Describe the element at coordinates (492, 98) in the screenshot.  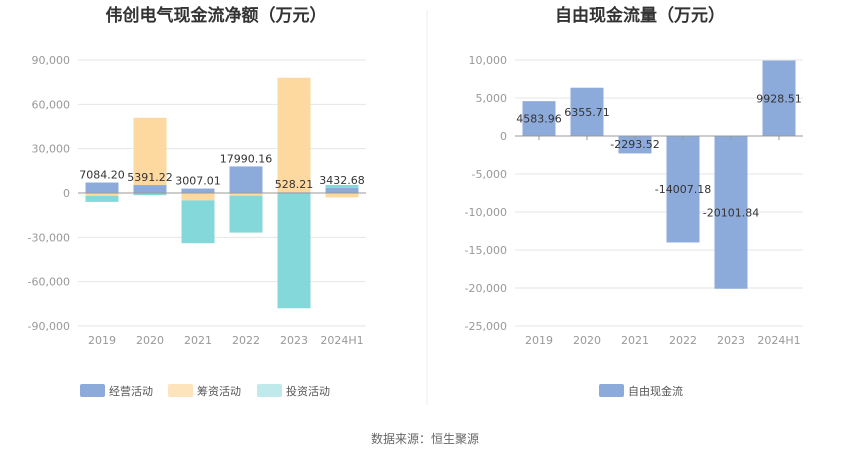
I see `fcf-y-tick: 5,000` at that location.